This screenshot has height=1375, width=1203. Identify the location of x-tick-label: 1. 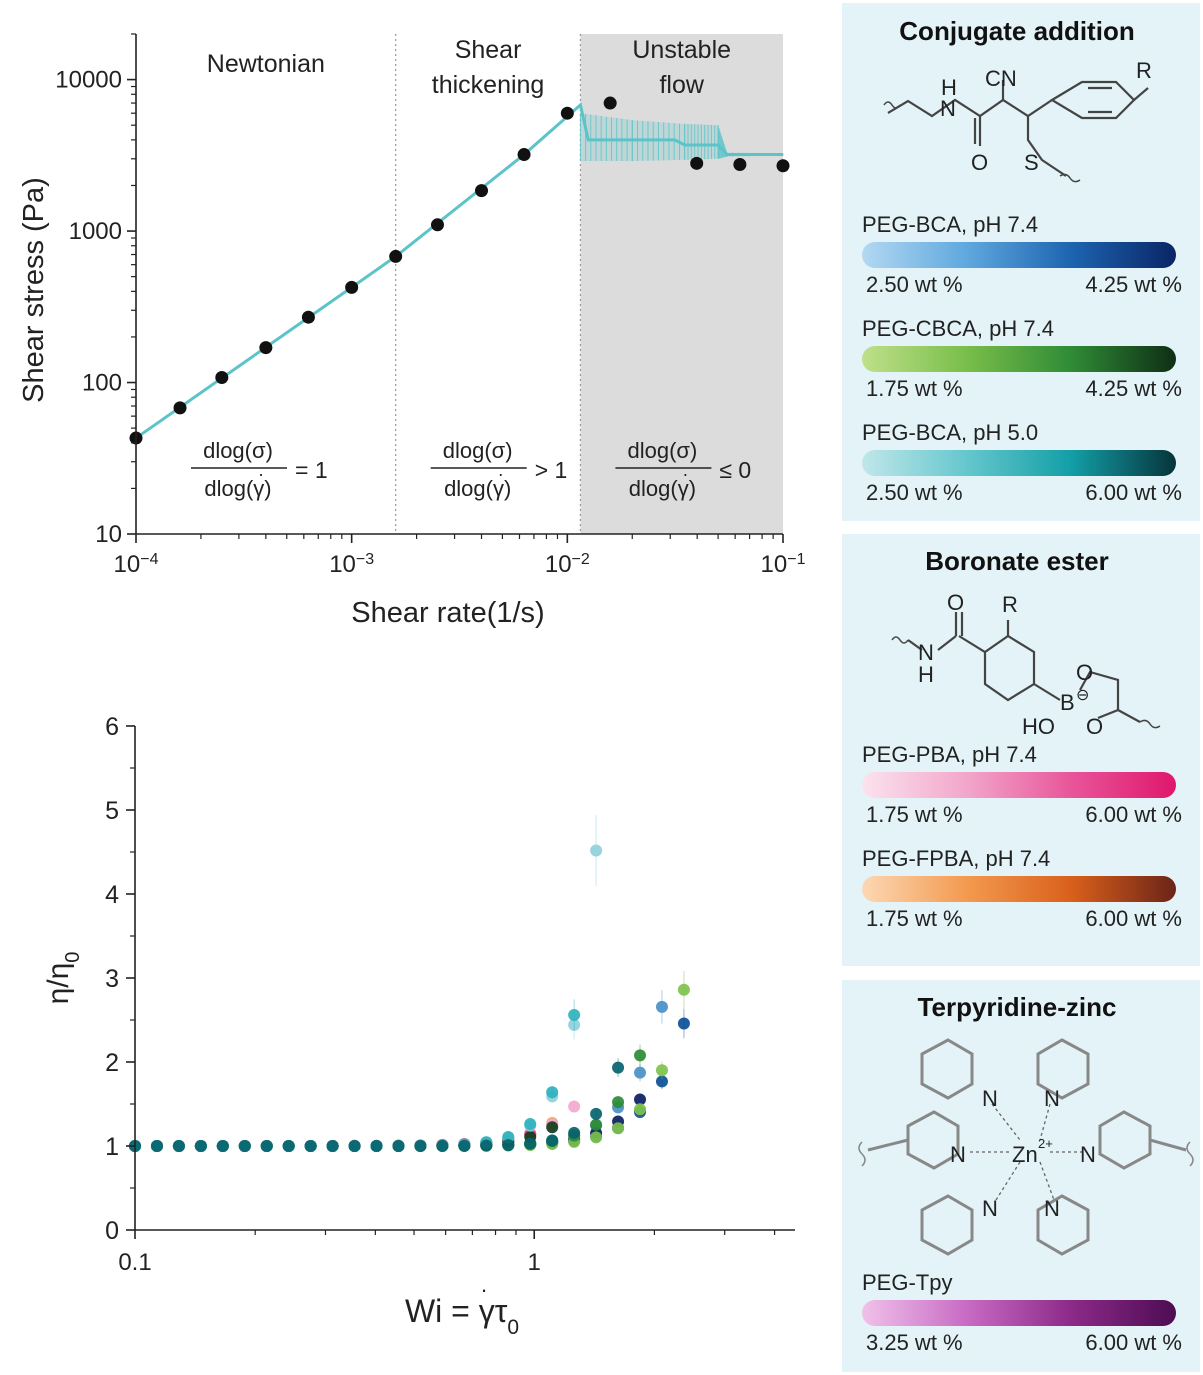
(534, 1262).